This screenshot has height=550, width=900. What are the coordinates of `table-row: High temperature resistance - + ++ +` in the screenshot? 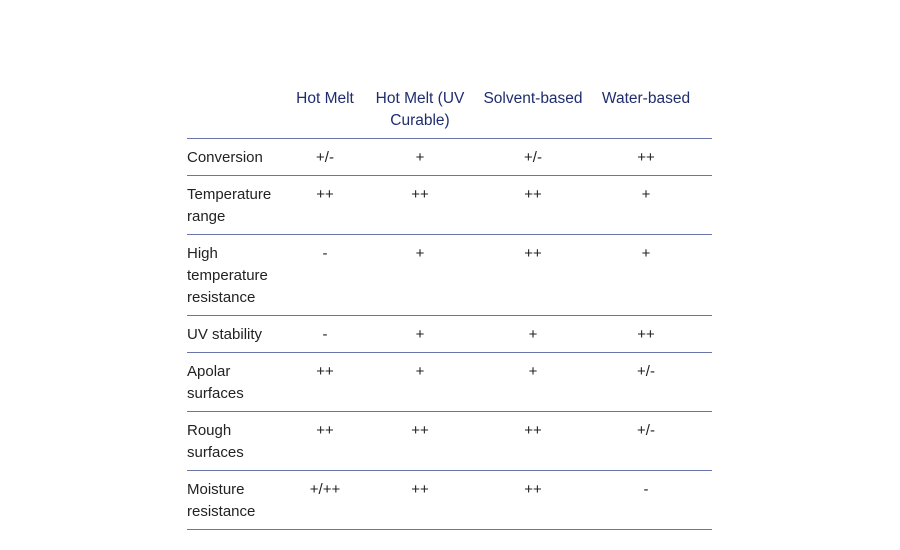 It's located at (449, 275).